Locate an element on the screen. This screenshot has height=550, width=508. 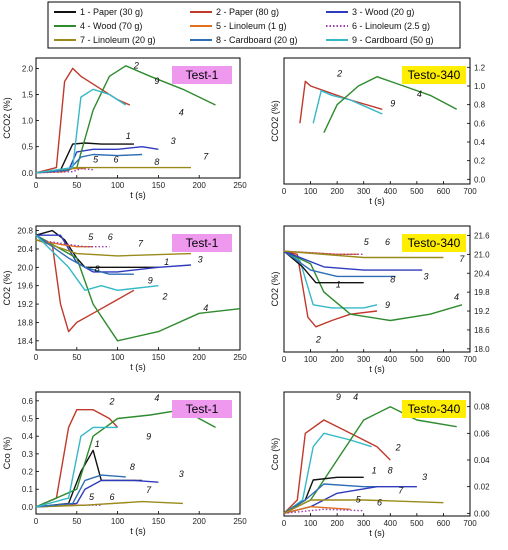
y-tick-label: 0.0 is located at coordinates (28, 173).